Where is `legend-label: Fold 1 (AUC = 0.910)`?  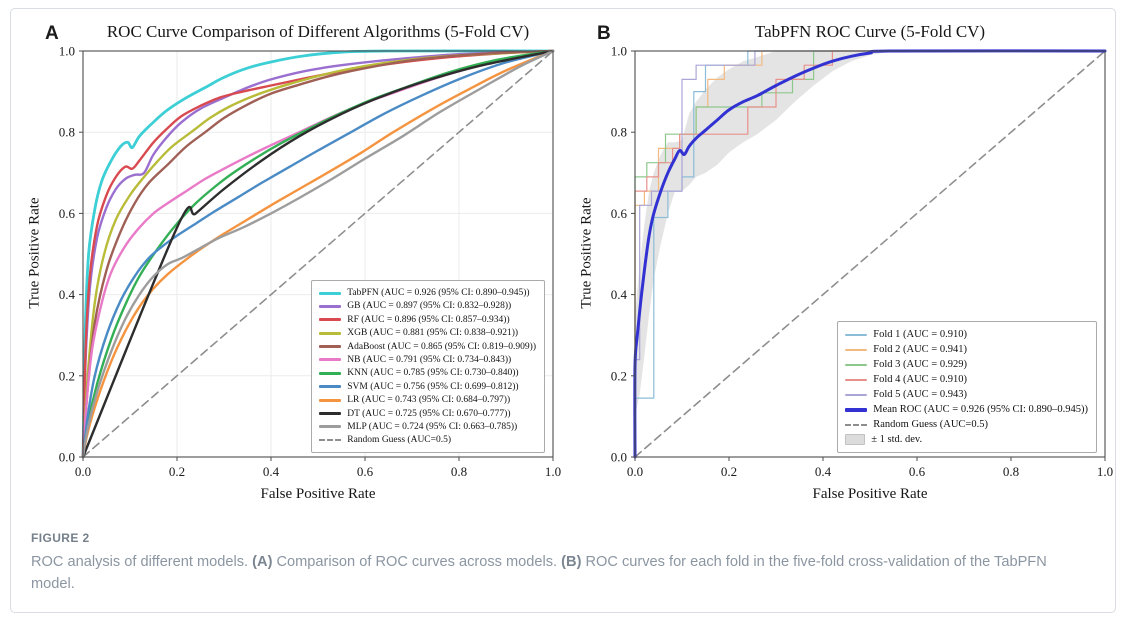 legend-label: Fold 1 (AUC = 0.910) is located at coordinates (920, 334).